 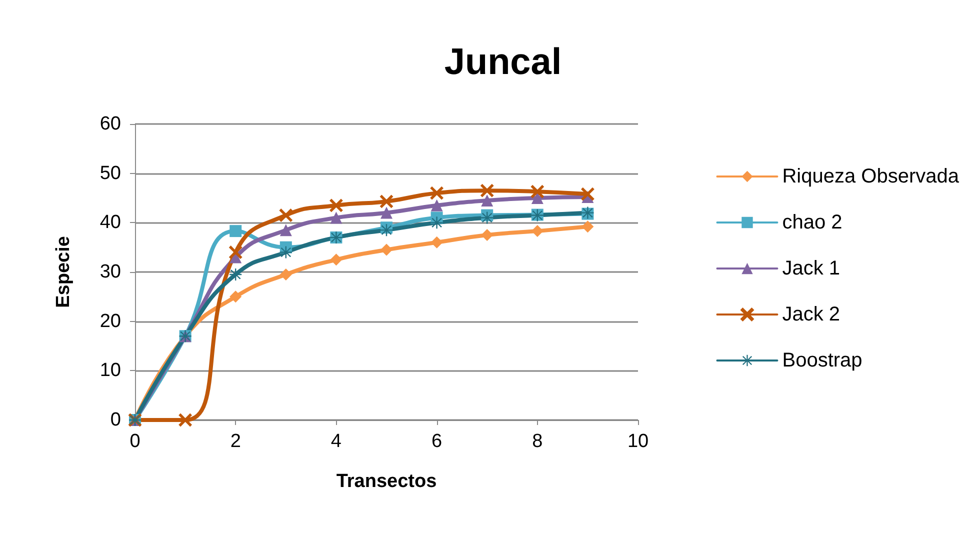 What do you see at coordinates (822, 361) in the screenshot?
I see `legend-label: Boostrap` at bounding box center [822, 361].